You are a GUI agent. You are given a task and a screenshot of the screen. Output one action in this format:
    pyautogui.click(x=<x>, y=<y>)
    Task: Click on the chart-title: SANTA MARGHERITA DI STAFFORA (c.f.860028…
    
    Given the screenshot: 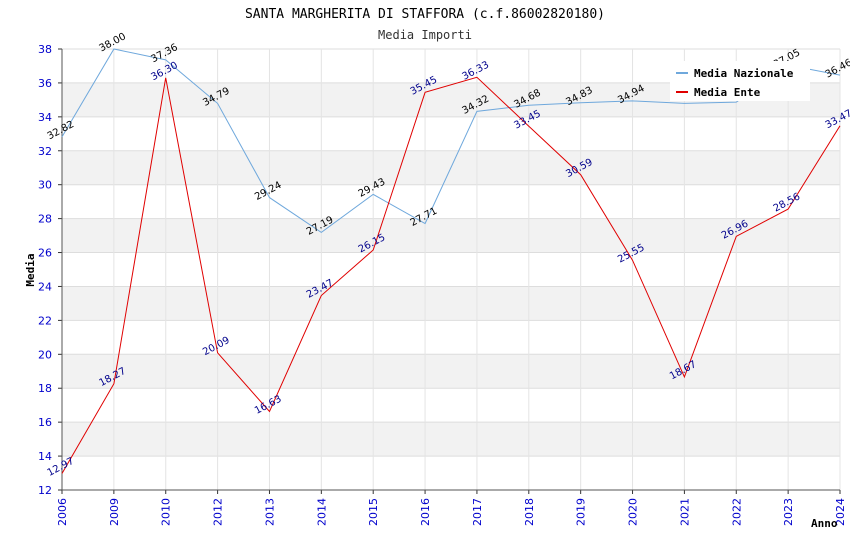 What is the action you would take?
    pyautogui.click(x=425, y=14)
    